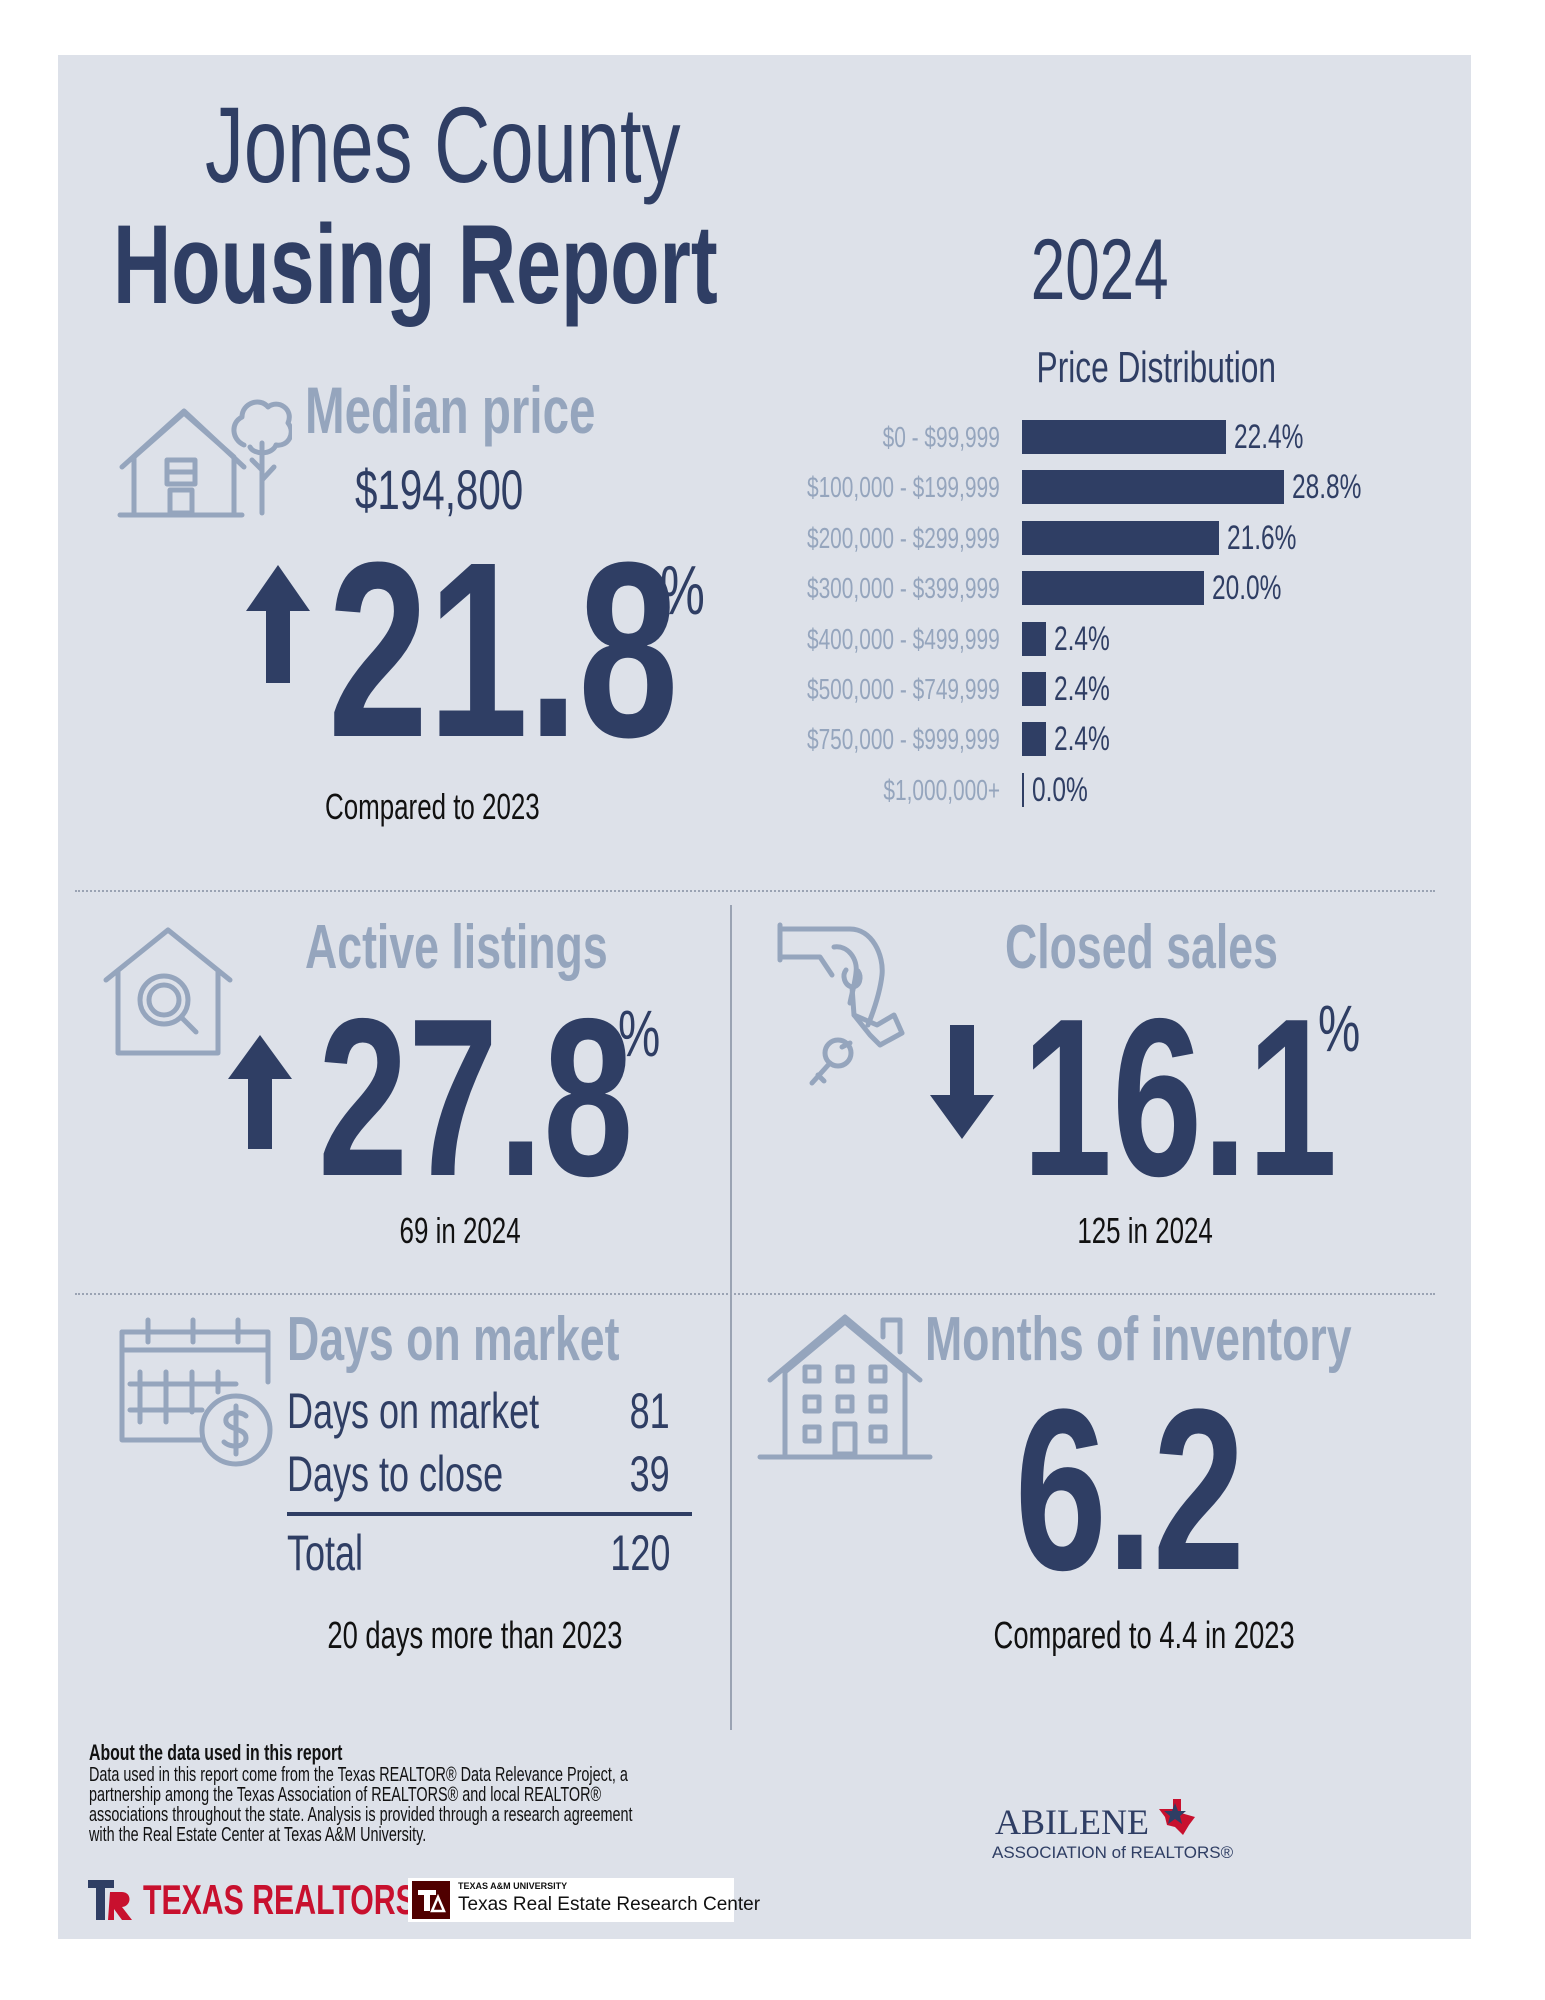 The width and height of the screenshot is (1545, 2000). What do you see at coordinates (513, 1886) in the screenshot?
I see `tamu-logo-small: TEXAS A&M UNIVERSITY` at bounding box center [513, 1886].